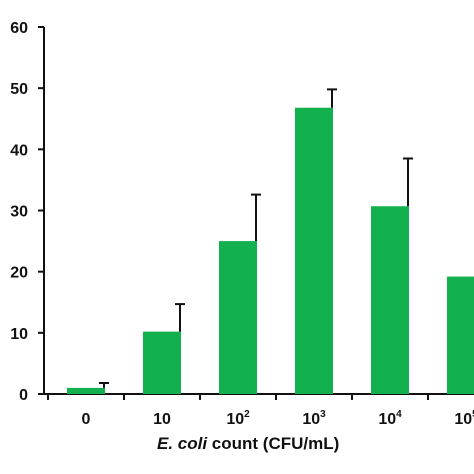 Image resolution: width=474 pixels, height=474 pixels. I want to click on x-tick-label: 10⁴, so click(390, 418).